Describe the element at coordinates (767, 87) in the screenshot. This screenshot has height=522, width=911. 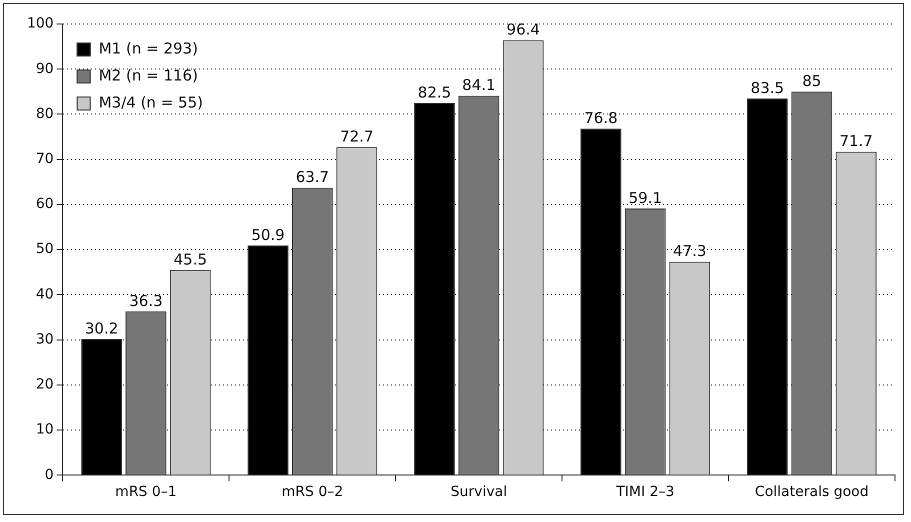
I see `data-label: 83.5` at that location.